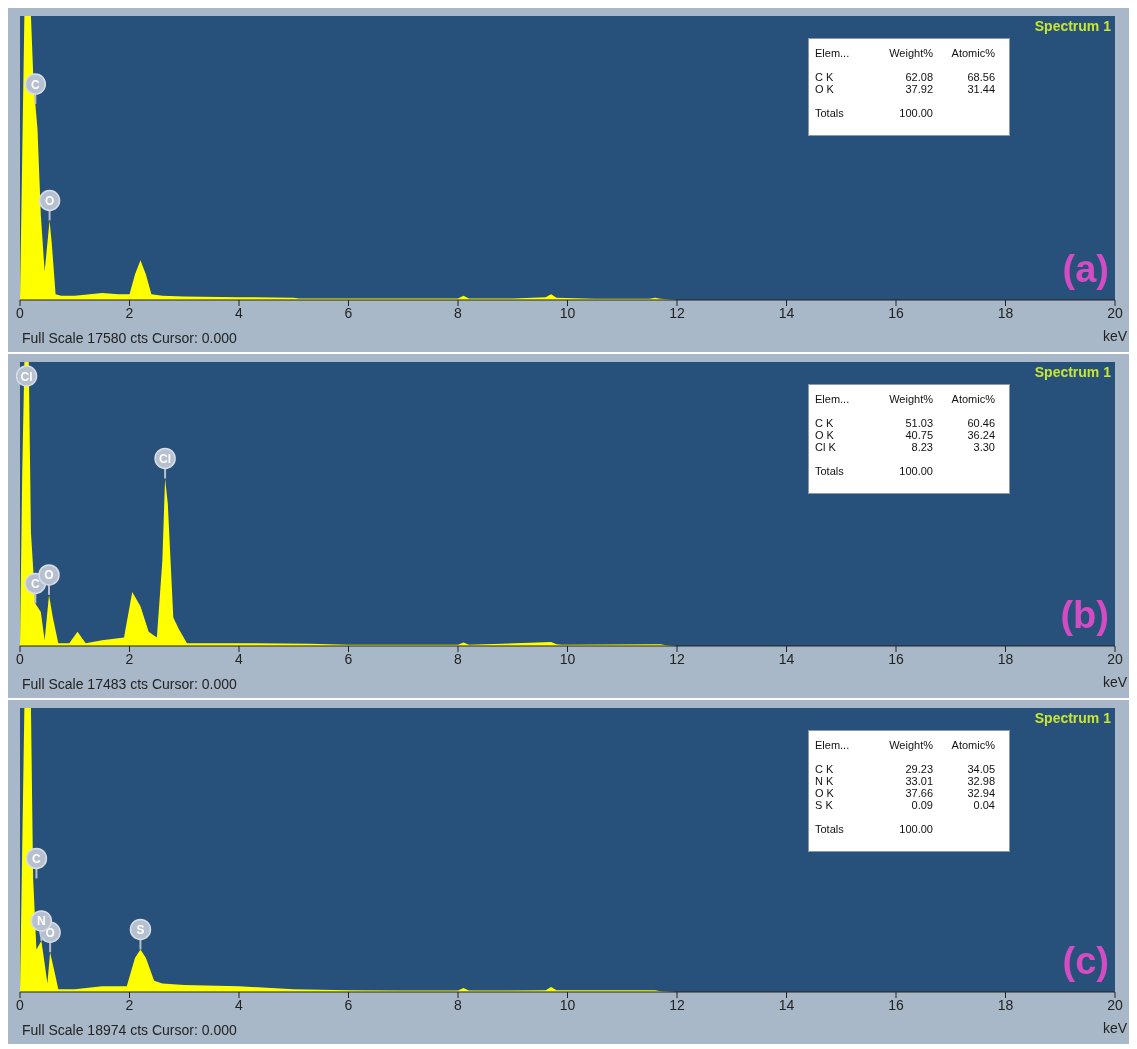 The image size is (1137, 1049). What do you see at coordinates (1085, 961) in the screenshot?
I see `text: (c)` at bounding box center [1085, 961].